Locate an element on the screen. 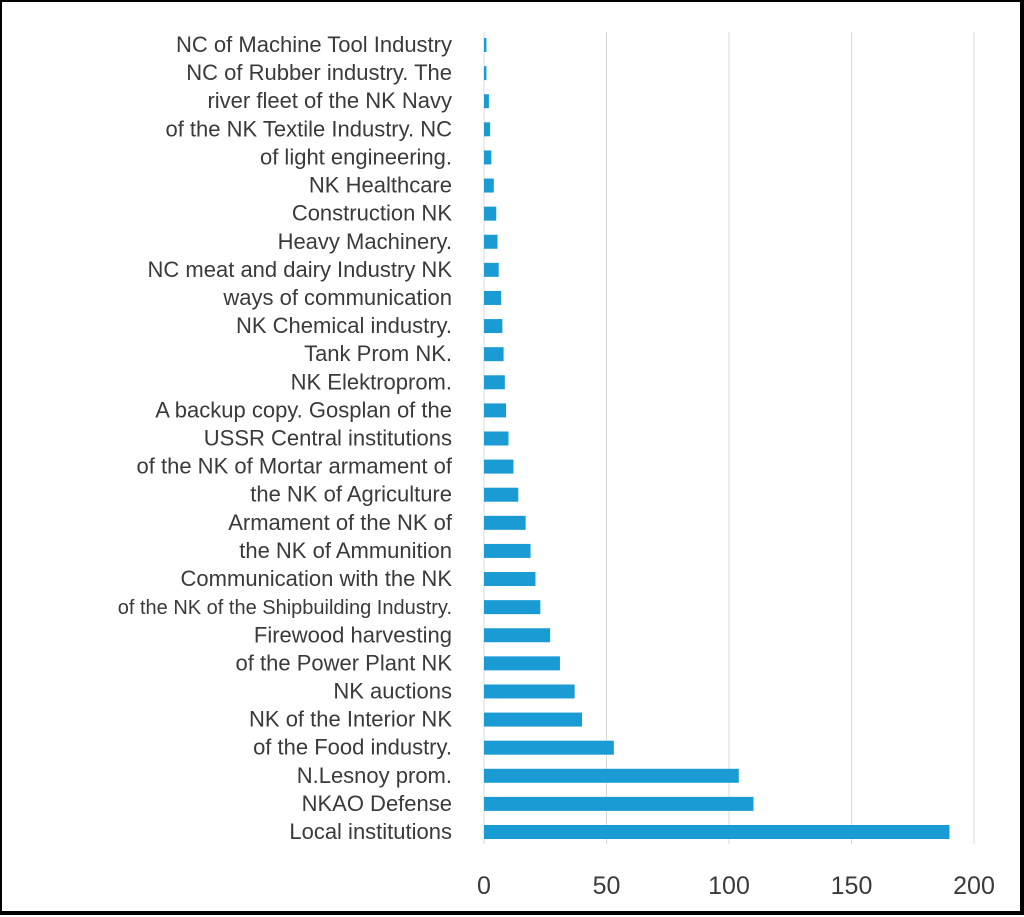 The width and height of the screenshot is (1024, 917). category-label: of the NK of the Shipbuilding Industry. is located at coordinates (285, 608).